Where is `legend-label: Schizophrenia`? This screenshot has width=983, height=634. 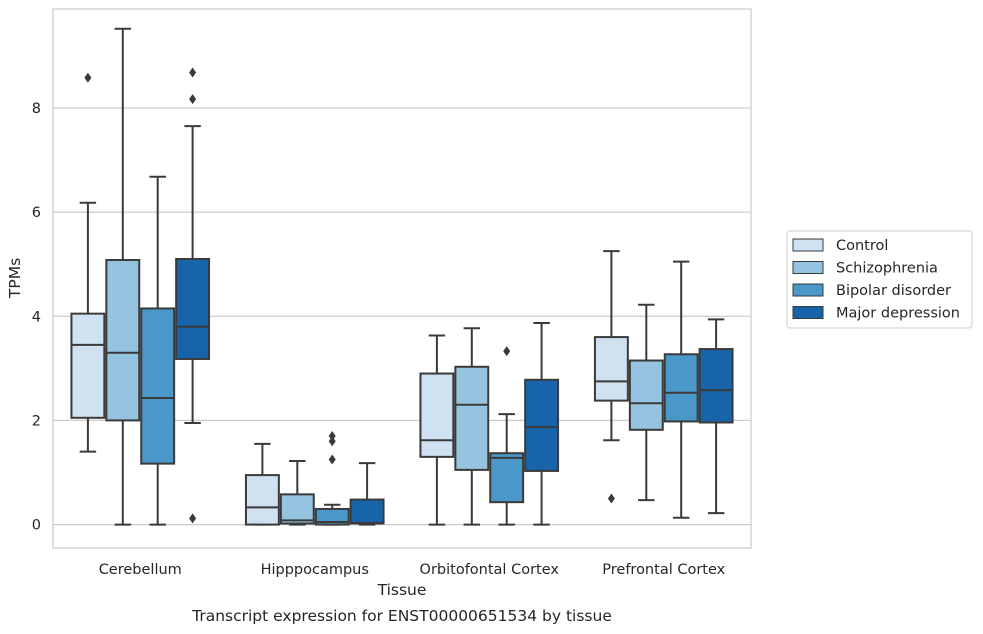
legend-label: Schizophrenia is located at coordinates (887, 269).